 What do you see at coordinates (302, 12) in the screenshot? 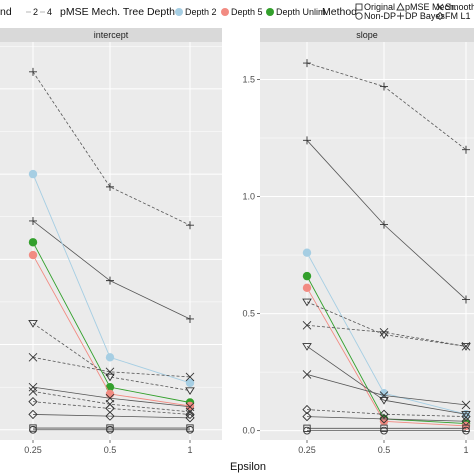
I see `legend-depthunlim-label: Depth Unlim.` at bounding box center [302, 12].